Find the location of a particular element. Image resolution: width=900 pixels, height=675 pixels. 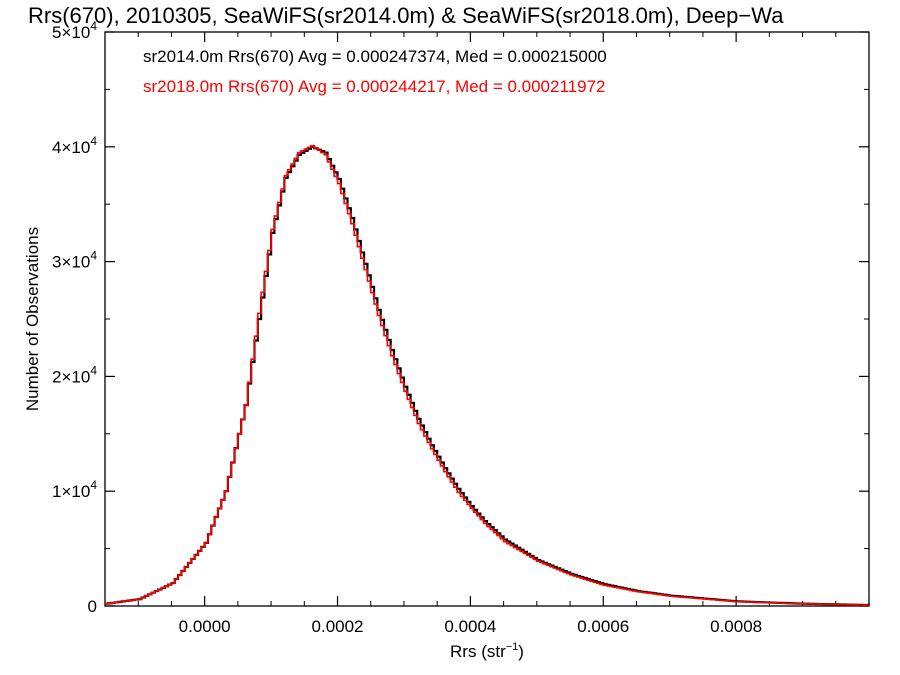

y-axis-label: Number of Observations is located at coordinates (32, 319).